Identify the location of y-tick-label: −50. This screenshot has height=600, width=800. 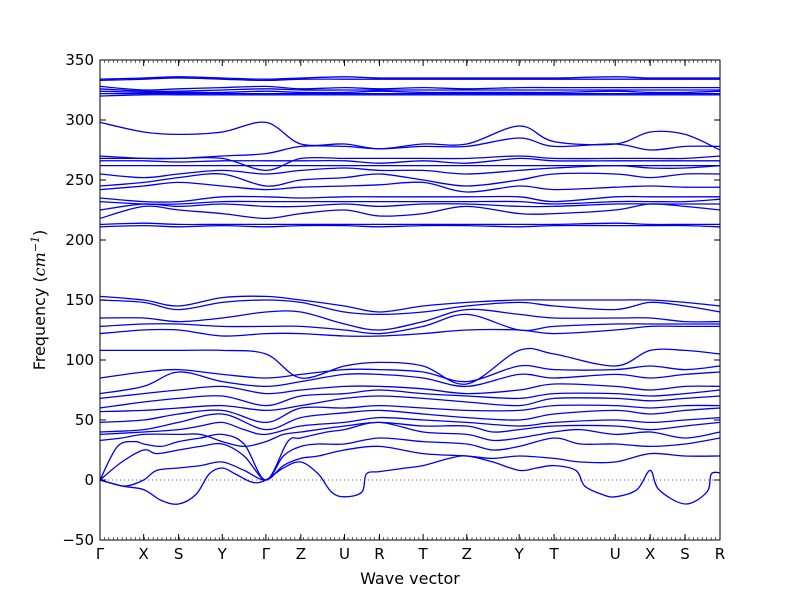
(78, 540).